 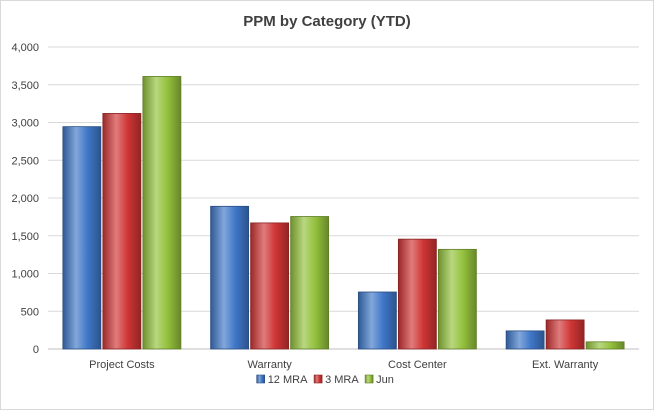 What do you see at coordinates (457, 299) in the screenshot?
I see `bar-jun-cost-center` at bounding box center [457, 299].